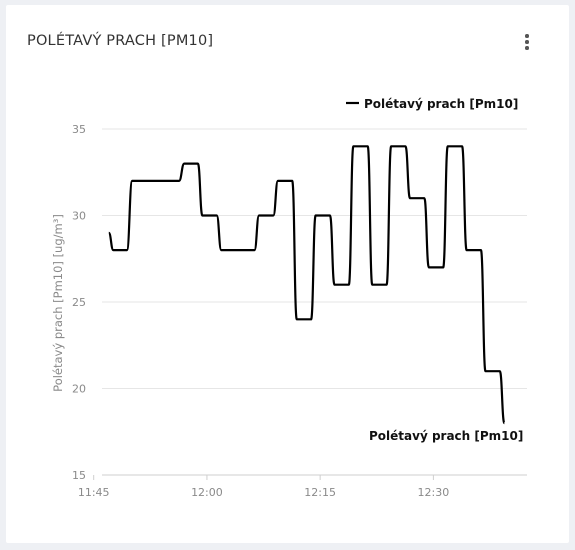 This screenshot has width=575, height=550. Describe the element at coordinates (263, 487) in the screenshot. I see `x-axis: 11:45 12:00 12:15 12:30` at that location.